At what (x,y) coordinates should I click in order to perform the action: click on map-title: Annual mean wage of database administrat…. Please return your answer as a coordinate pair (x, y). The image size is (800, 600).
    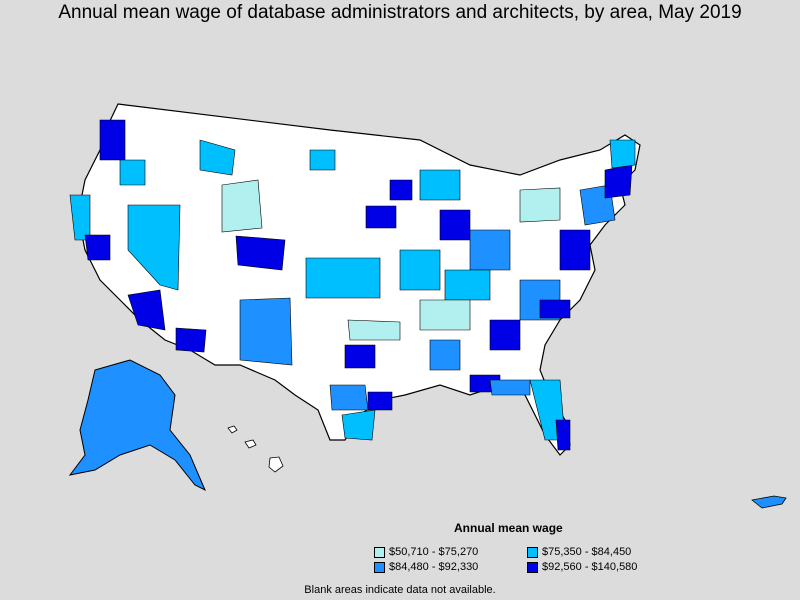
    Looking at the image, I should click on (400, 12).